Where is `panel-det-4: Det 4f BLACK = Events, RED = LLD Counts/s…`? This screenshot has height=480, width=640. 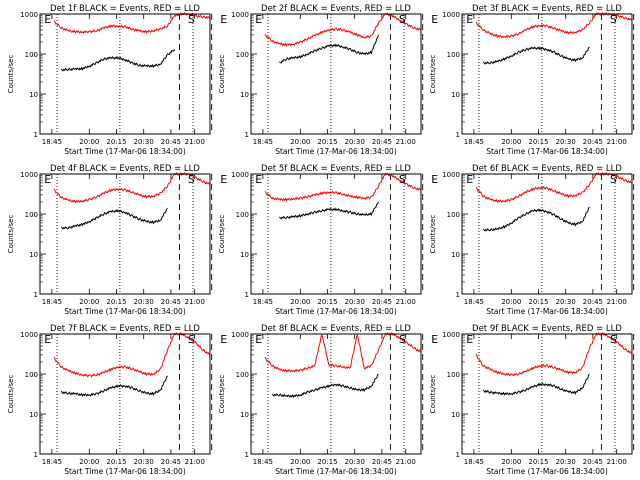 panel-det-4: Det 4f BLACK = Events, RED = LLD Counts/s… is located at coordinates (117, 240).